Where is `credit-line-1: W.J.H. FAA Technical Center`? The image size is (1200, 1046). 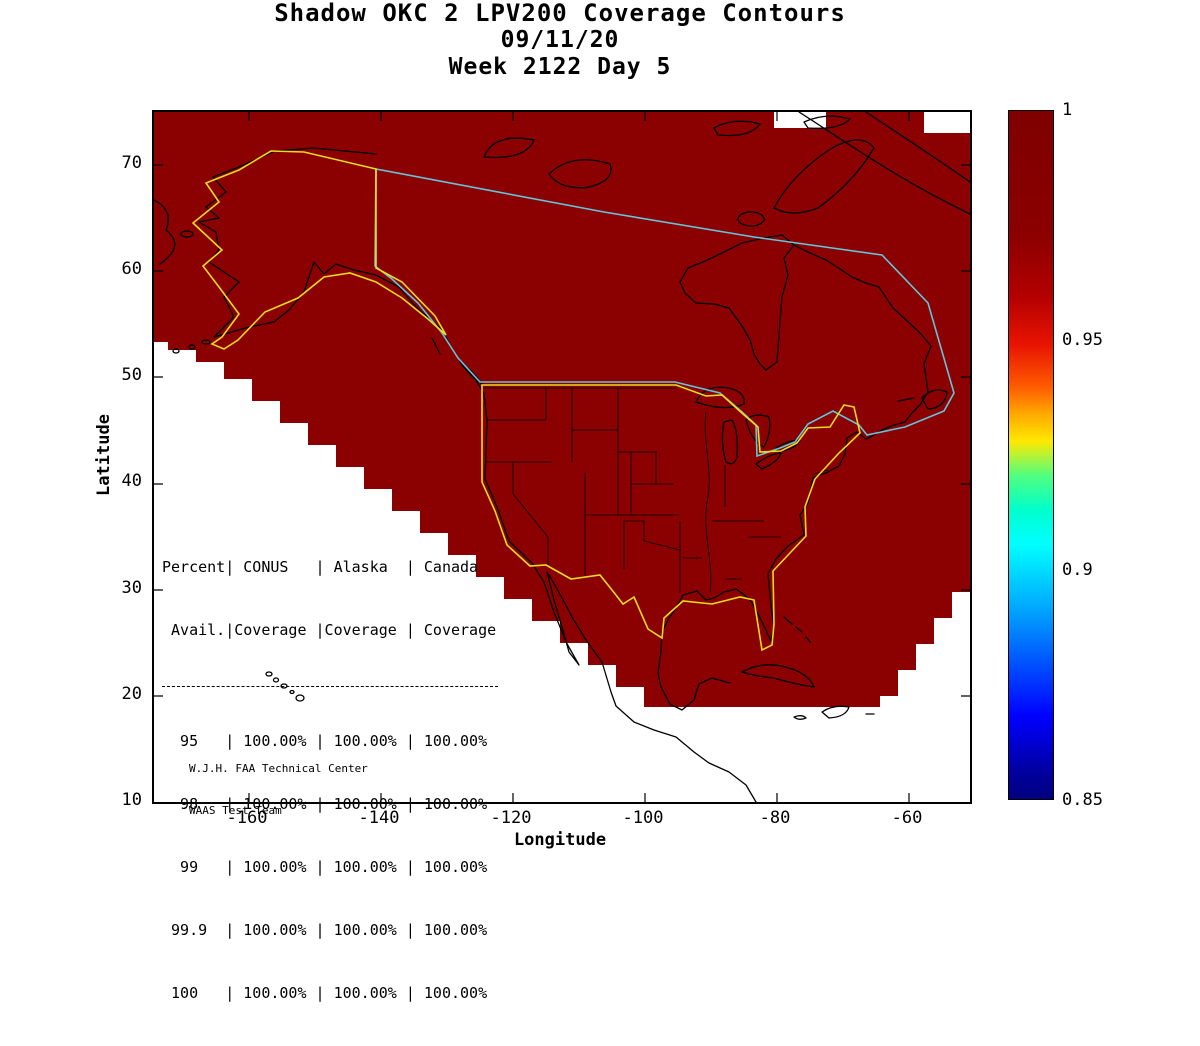 credit-line-1: W.J.H. FAA Technical Center is located at coordinates (278, 768).